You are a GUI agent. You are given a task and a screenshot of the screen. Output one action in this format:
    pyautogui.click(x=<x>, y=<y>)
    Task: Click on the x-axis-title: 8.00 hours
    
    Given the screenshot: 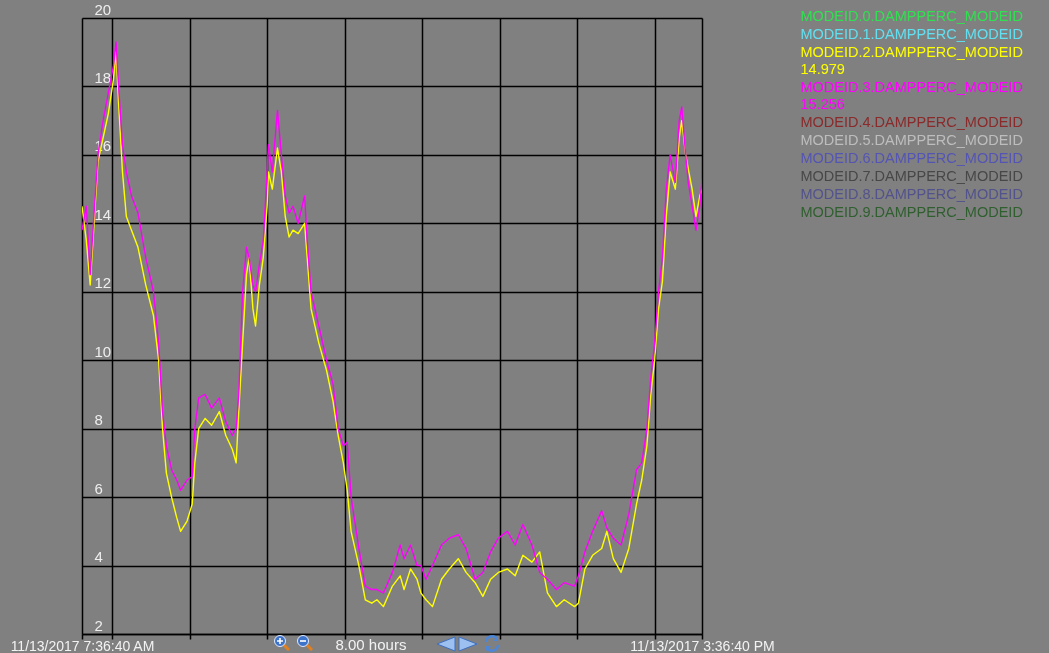 What is the action you would take?
    pyautogui.click(x=371, y=644)
    